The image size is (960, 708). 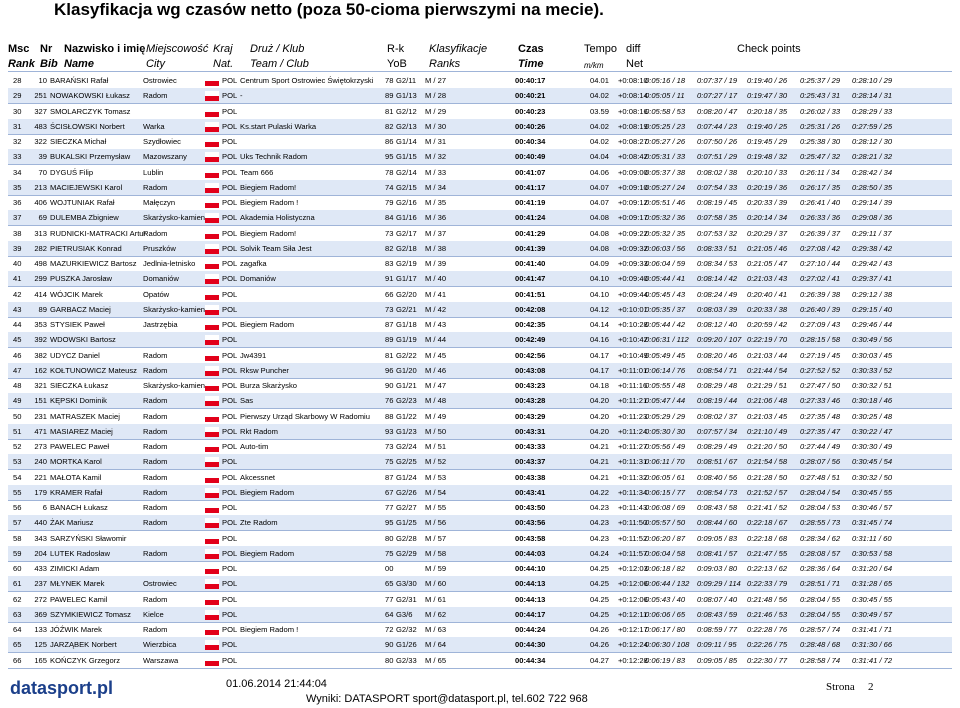 What do you see at coordinates (633, 645) in the screenshot?
I see `diff: +0:12:24` at bounding box center [633, 645].